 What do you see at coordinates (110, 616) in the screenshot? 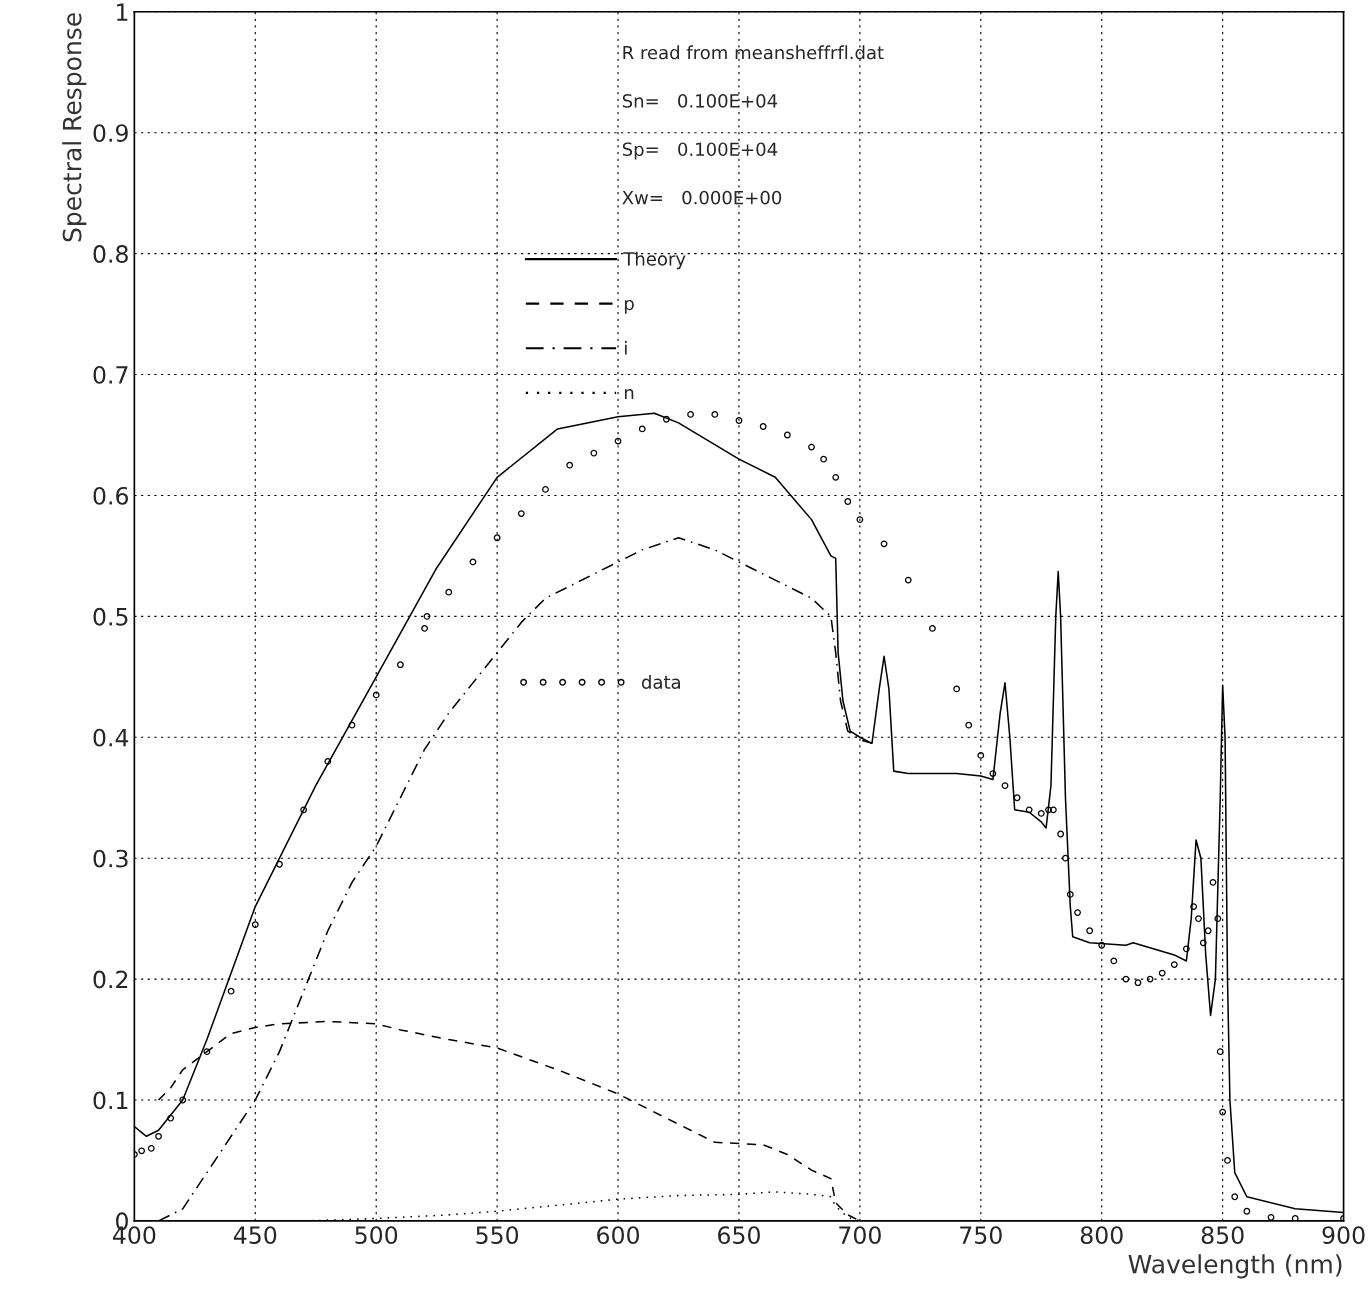
I see `y-tick-label: 0.5` at bounding box center [110, 616].